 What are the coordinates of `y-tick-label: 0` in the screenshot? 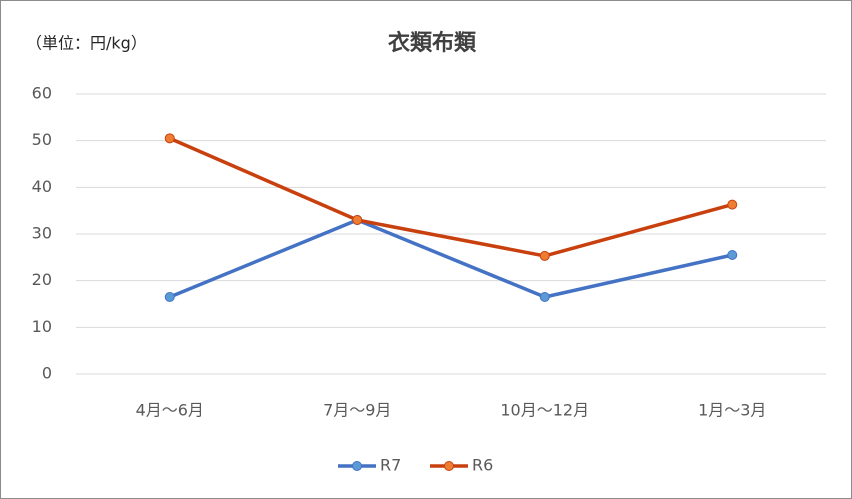 It's located at (47, 373).